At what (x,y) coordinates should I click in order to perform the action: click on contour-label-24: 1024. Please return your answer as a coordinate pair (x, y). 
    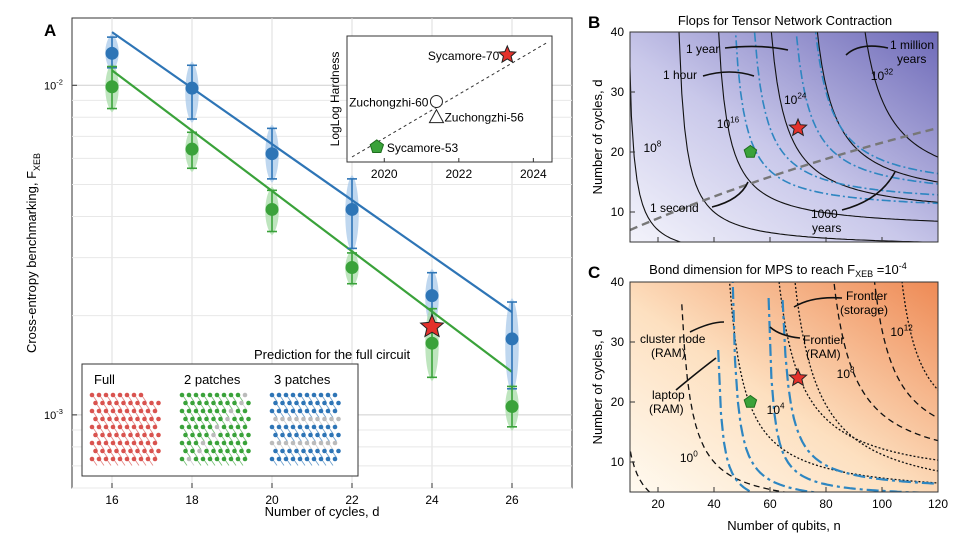
    Looking at the image, I should click on (795, 99).